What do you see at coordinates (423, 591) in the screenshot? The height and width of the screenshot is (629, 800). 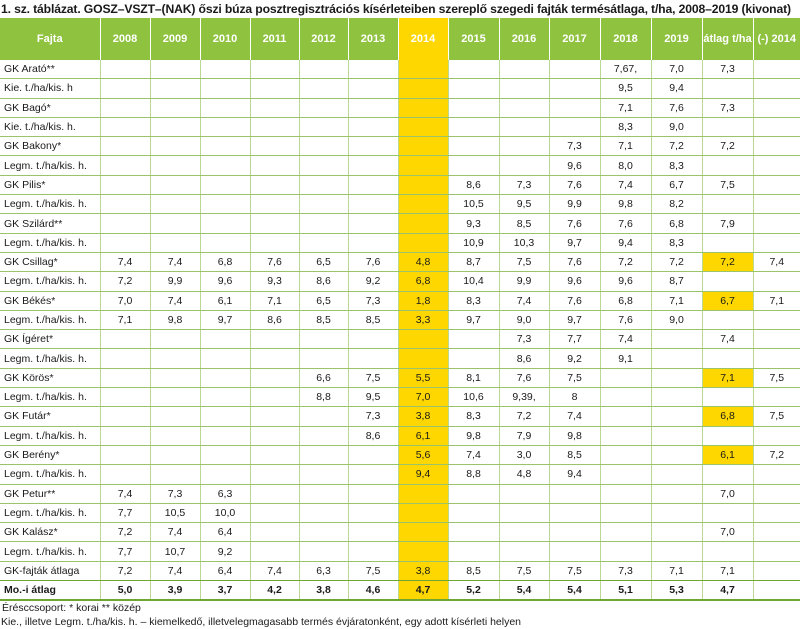 I see `table-cell: 4,7` at bounding box center [423, 591].